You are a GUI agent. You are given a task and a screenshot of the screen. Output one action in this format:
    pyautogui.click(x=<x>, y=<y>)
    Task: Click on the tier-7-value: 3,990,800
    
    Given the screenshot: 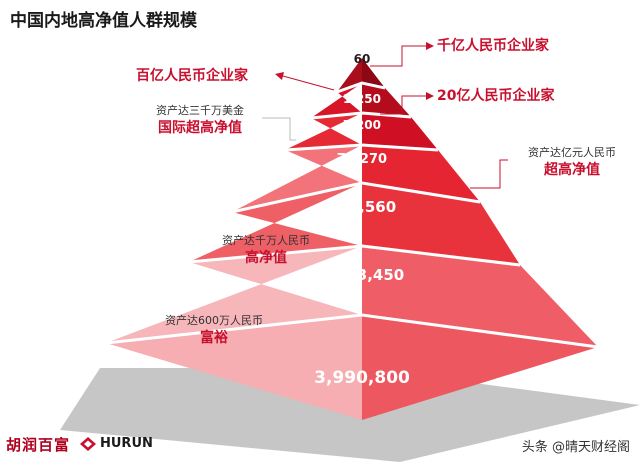 What is the action you would take?
    pyautogui.click(x=362, y=378)
    